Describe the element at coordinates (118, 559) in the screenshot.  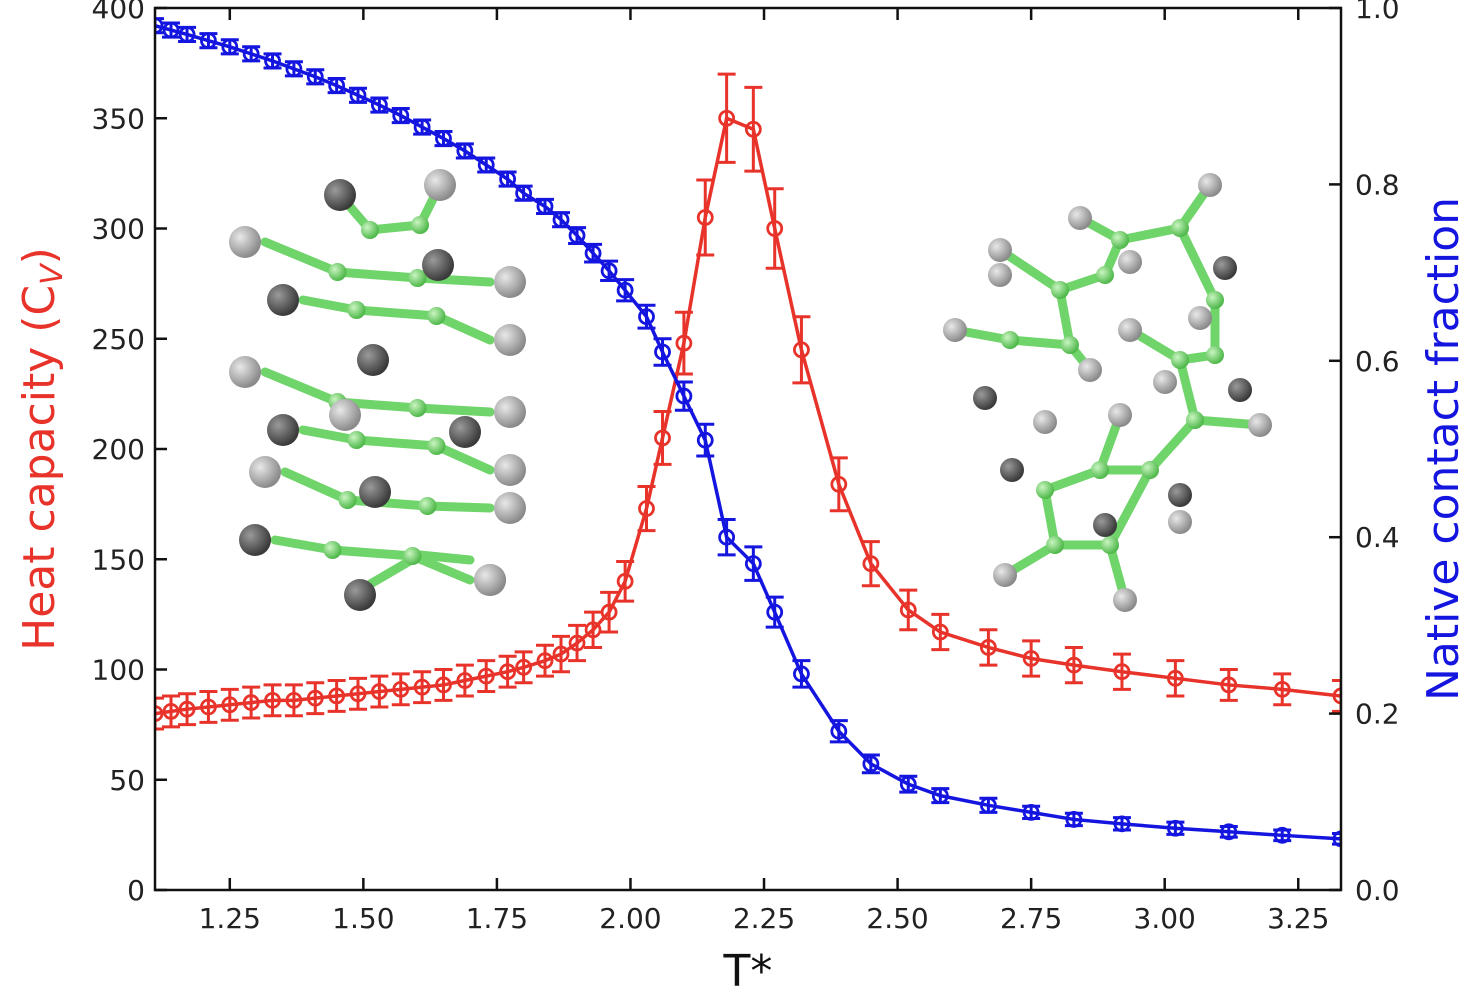
I see `left-y-tick-label: 150` at that location.